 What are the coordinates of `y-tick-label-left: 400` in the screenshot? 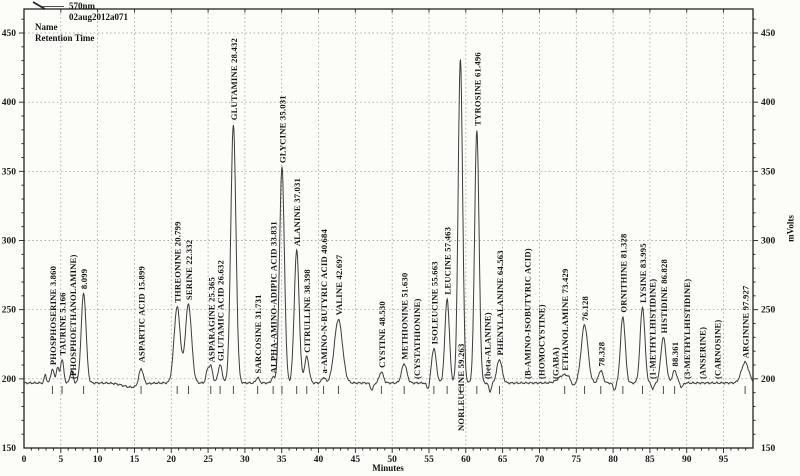 It's located at (9, 103).